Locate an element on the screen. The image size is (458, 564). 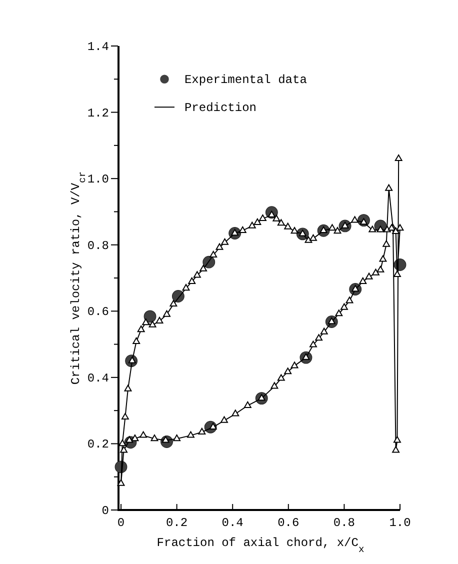
x-tick-label: 0.6 is located at coordinates (289, 523).